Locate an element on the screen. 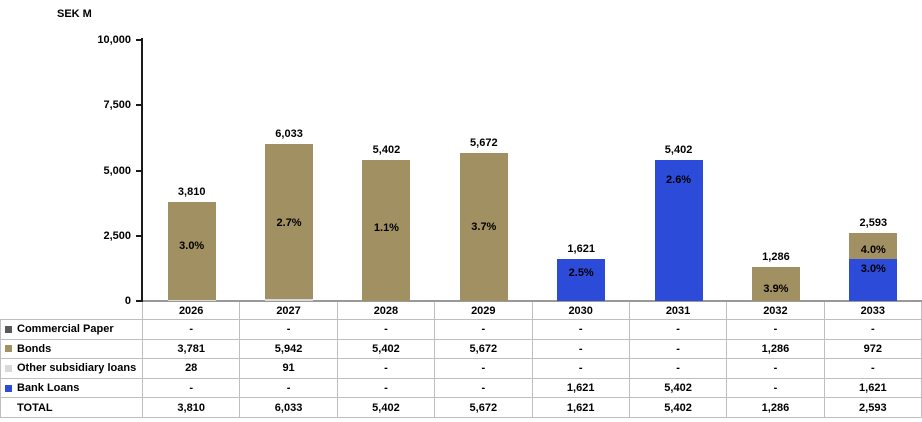 The height and width of the screenshot is (422, 922). table-cell-bonds-2028: 5,402 is located at coordinates (386, 349).